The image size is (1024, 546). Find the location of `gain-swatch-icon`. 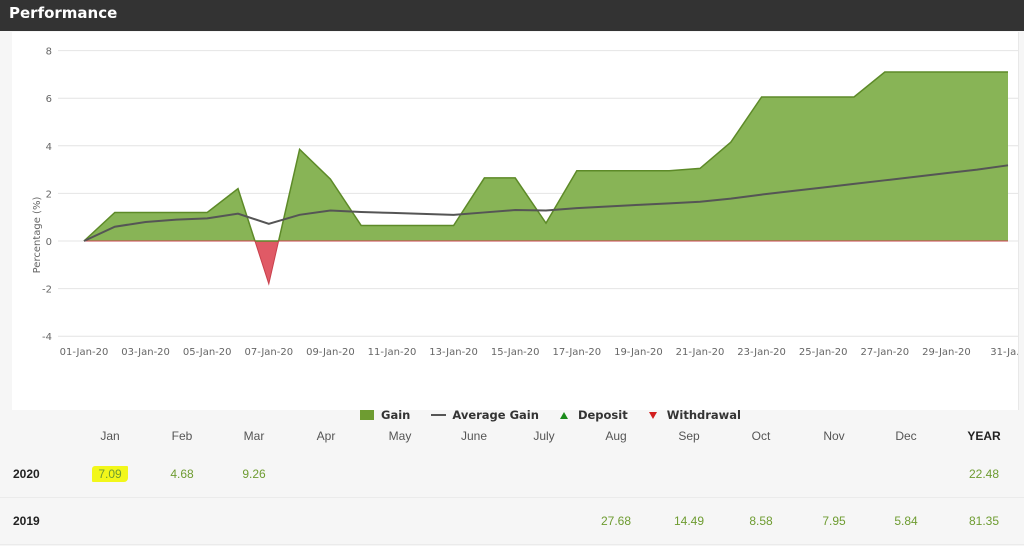

gain-swatch-icon is located at coordinates (367, 415).